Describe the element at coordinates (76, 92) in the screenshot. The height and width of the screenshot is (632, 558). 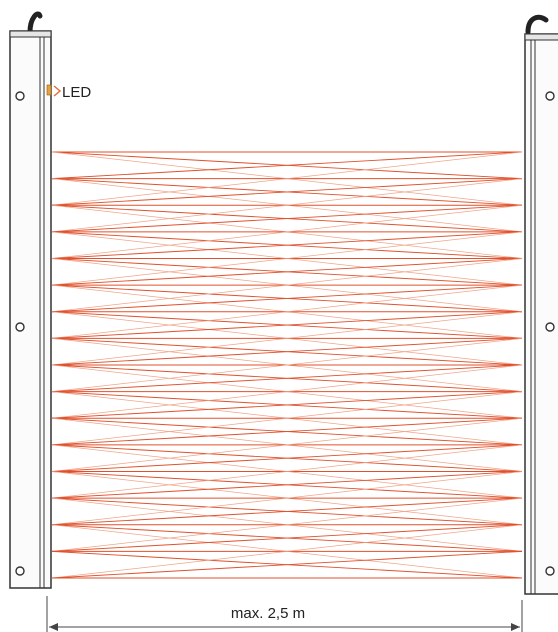
I see `led-label: LED` at that location.